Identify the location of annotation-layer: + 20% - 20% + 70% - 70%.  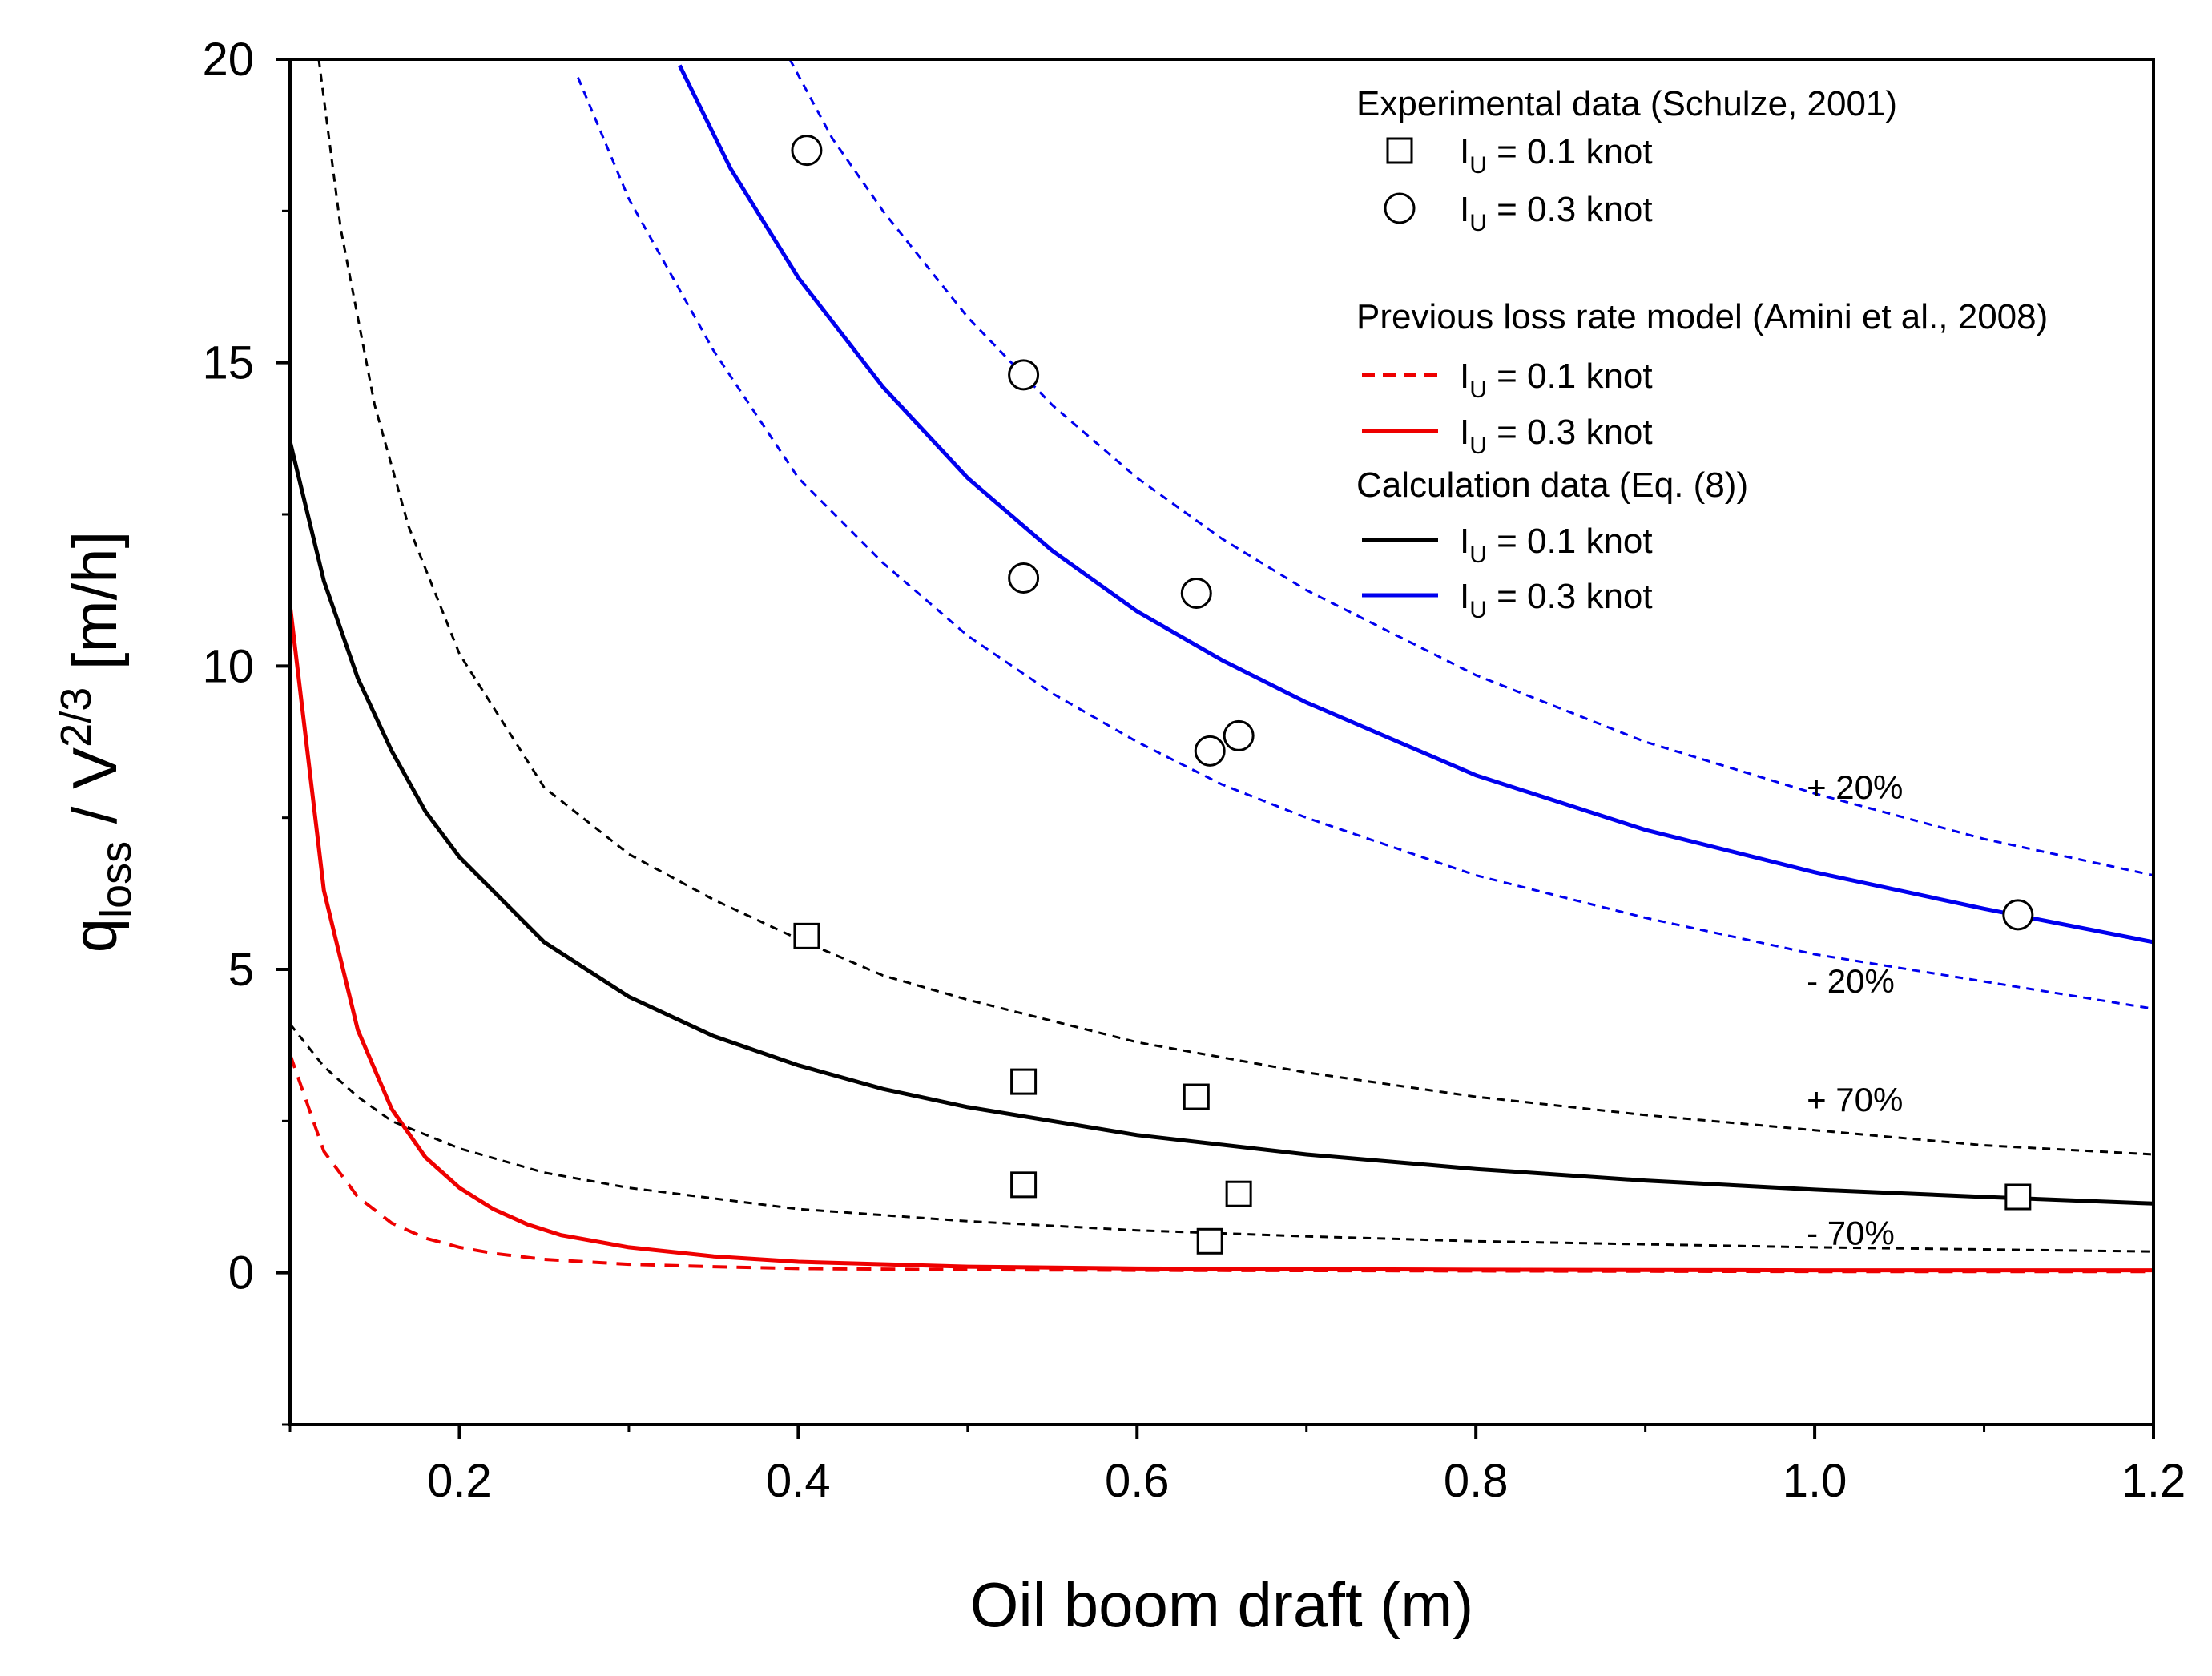
(1855, 1010).